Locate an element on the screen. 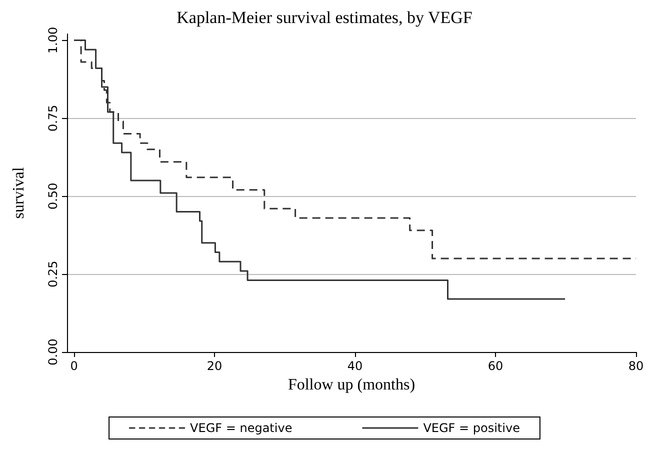  y-axis-title: survival is located at coordinates (19, 192).